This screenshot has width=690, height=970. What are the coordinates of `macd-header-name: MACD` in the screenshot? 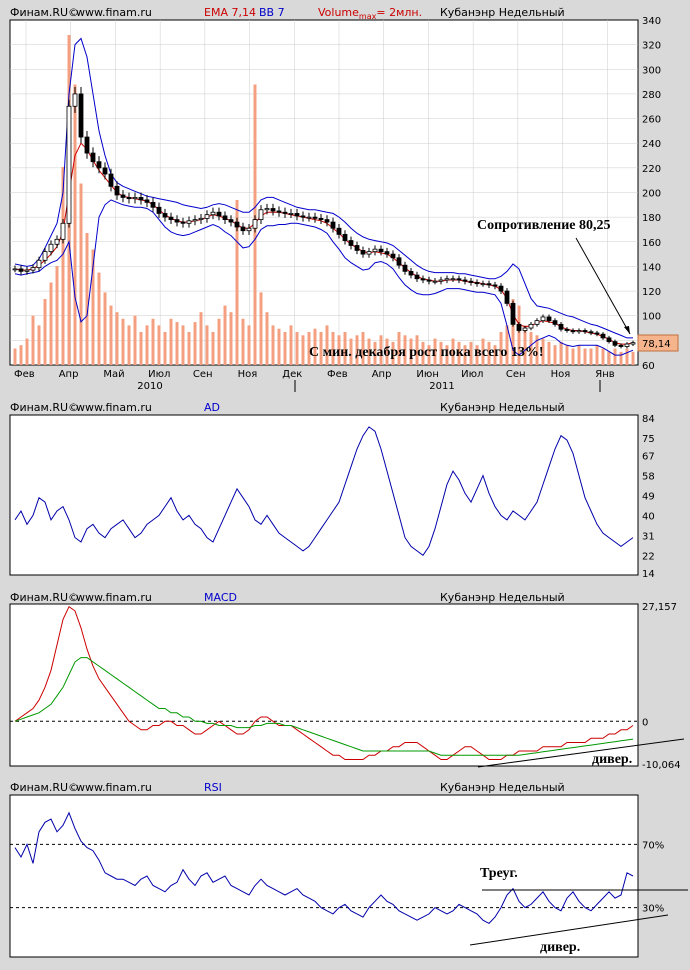 It's located at (220, 597).